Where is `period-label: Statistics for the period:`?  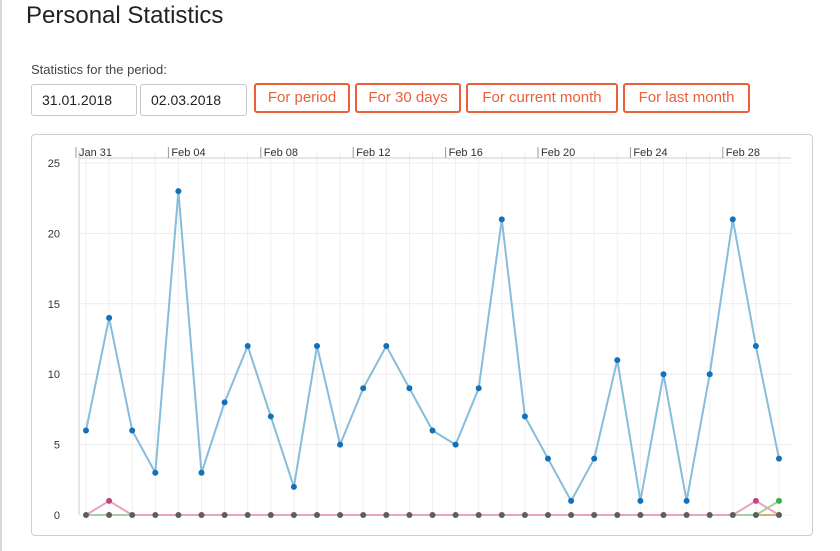 period-label: Statistics for the period: is located at coordinates (99, 69).